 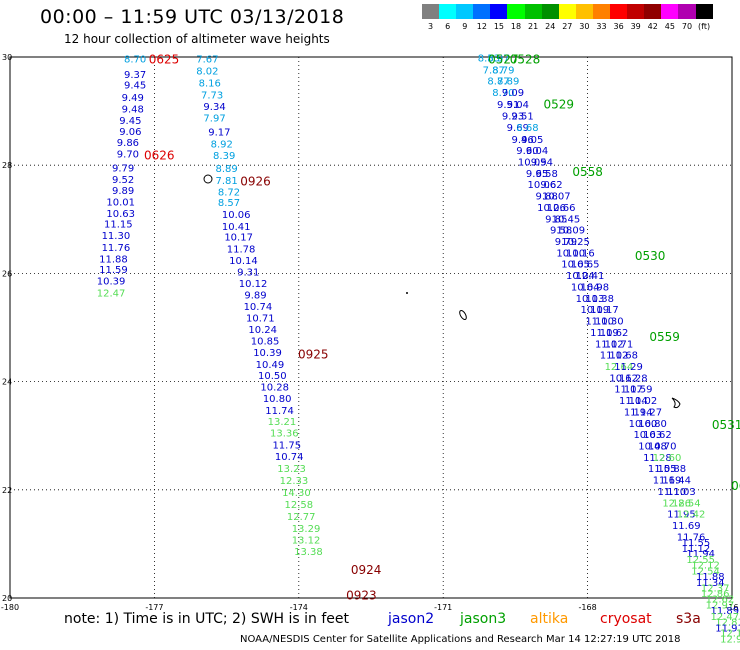 I want to click on wave-height-value: 10.24, so click(x=580, y=276).